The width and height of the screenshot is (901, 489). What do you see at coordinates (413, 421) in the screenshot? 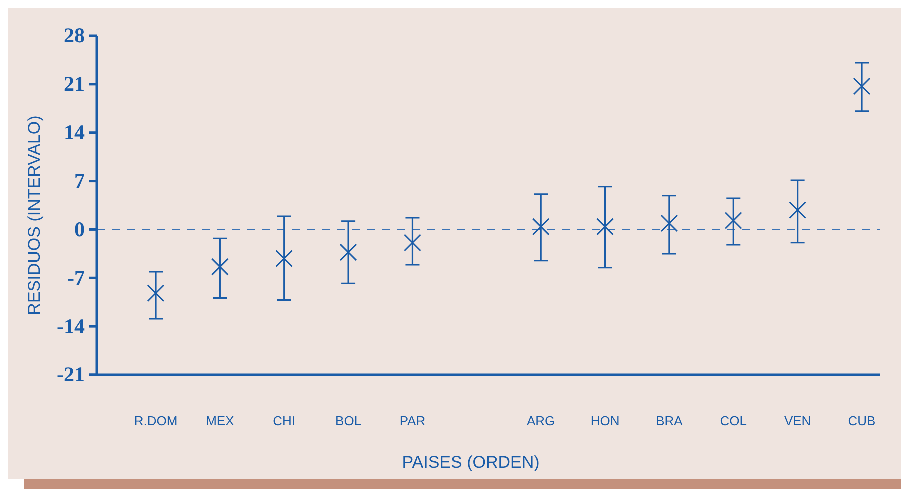
I see `x-tick-label: PAR` at bounding box center [413, 421].